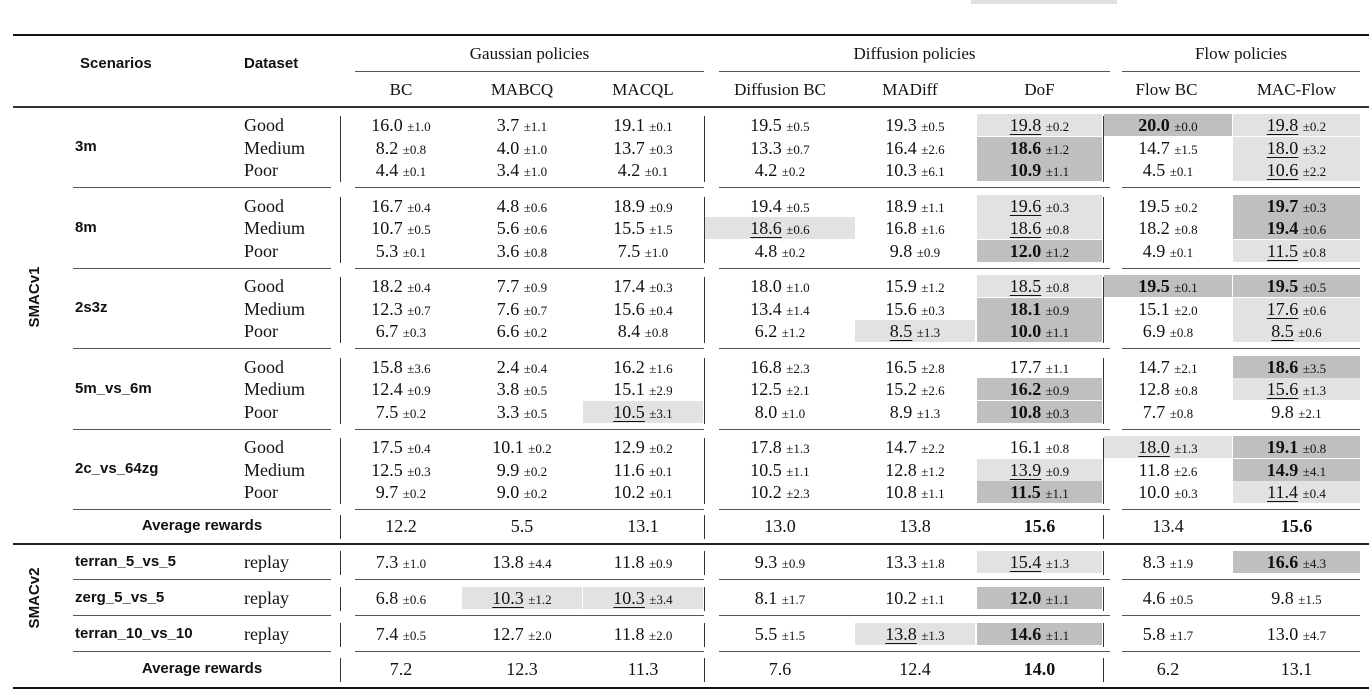  What do you see at coordinates (629, 170) in the screenshot?
I see `mean-value: 4.2` at bounding box center [629, 170].